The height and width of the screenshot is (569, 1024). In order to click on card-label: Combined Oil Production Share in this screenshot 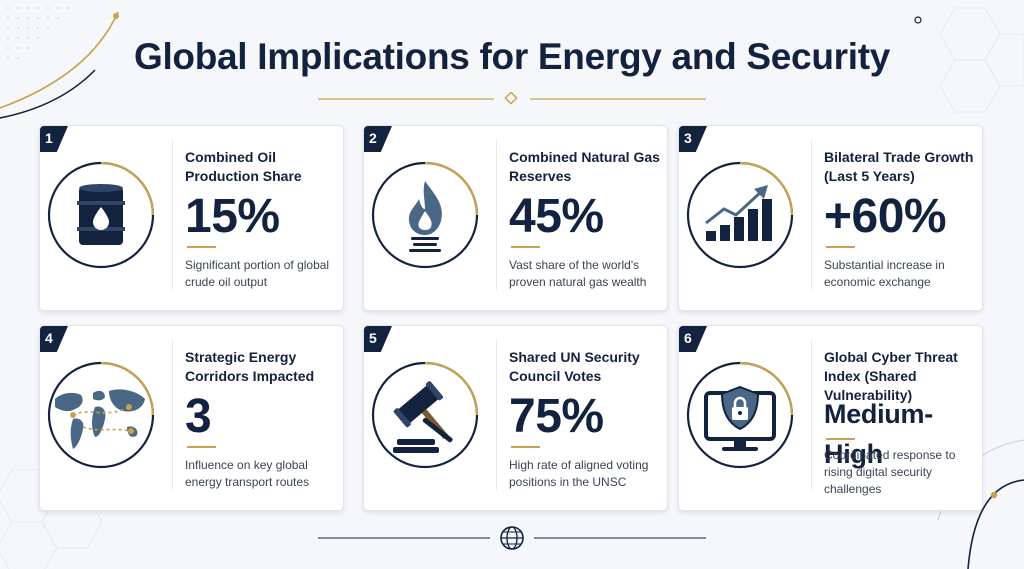, I will do `click(243, 166)`.